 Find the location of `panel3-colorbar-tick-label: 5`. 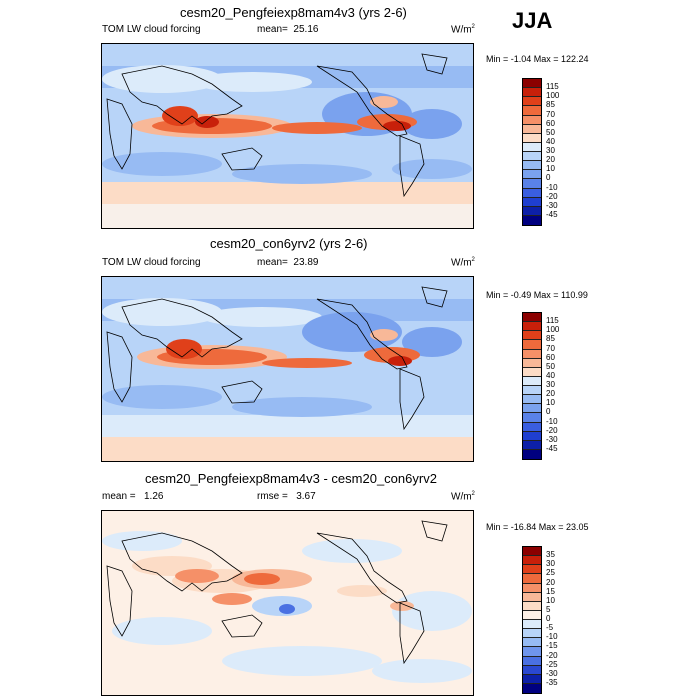

panel3-colorbar-tick-label: 5 is located at coordinates (548, 609).